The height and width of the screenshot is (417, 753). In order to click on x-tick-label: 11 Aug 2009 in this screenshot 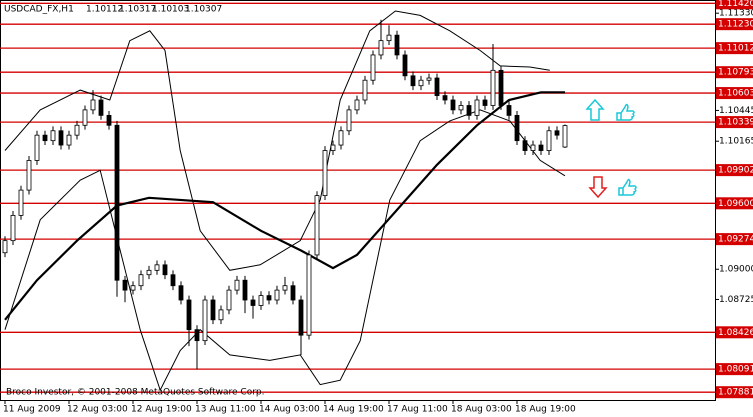, I will do `click(32, 410)`.